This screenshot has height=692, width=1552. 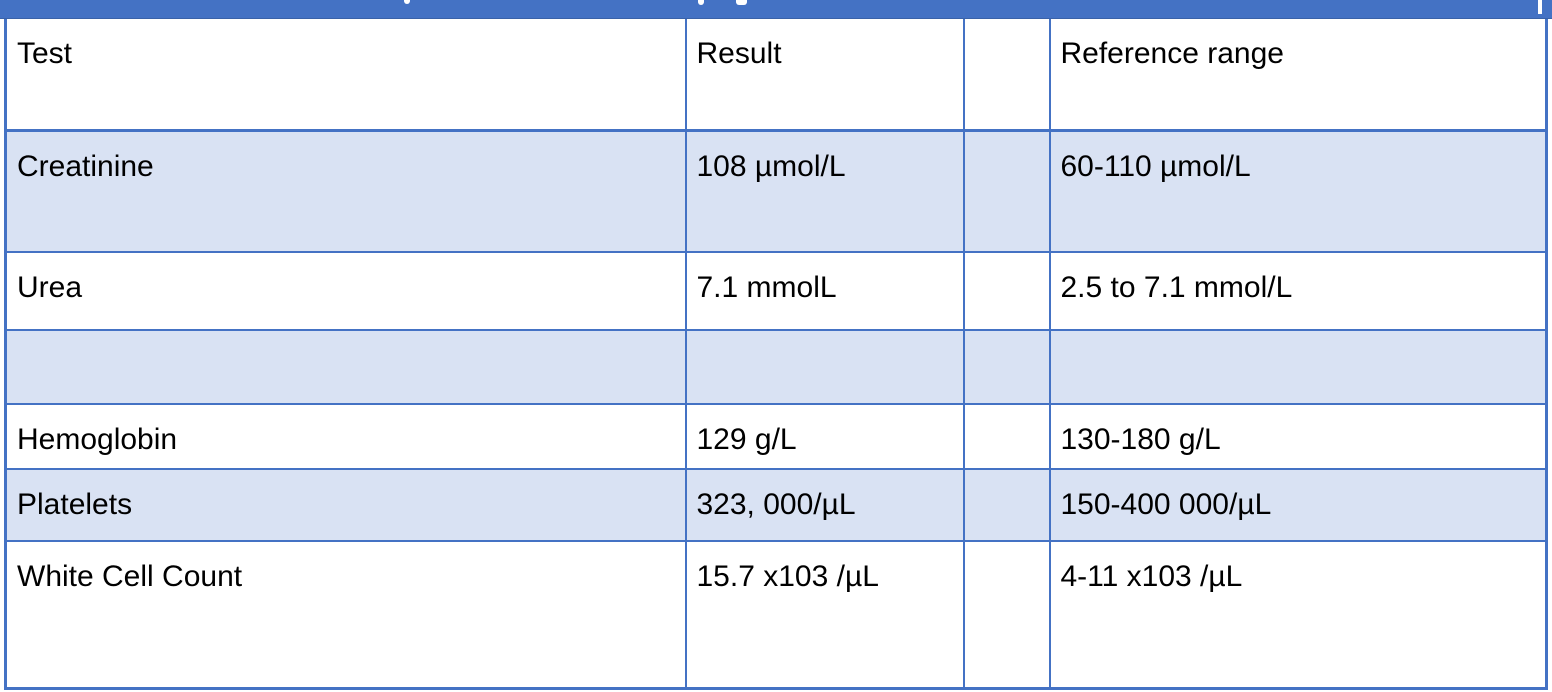 I want to click on cell-reference: 2.5 to 7.1 mmol/L, so click(x=1298, y=291).